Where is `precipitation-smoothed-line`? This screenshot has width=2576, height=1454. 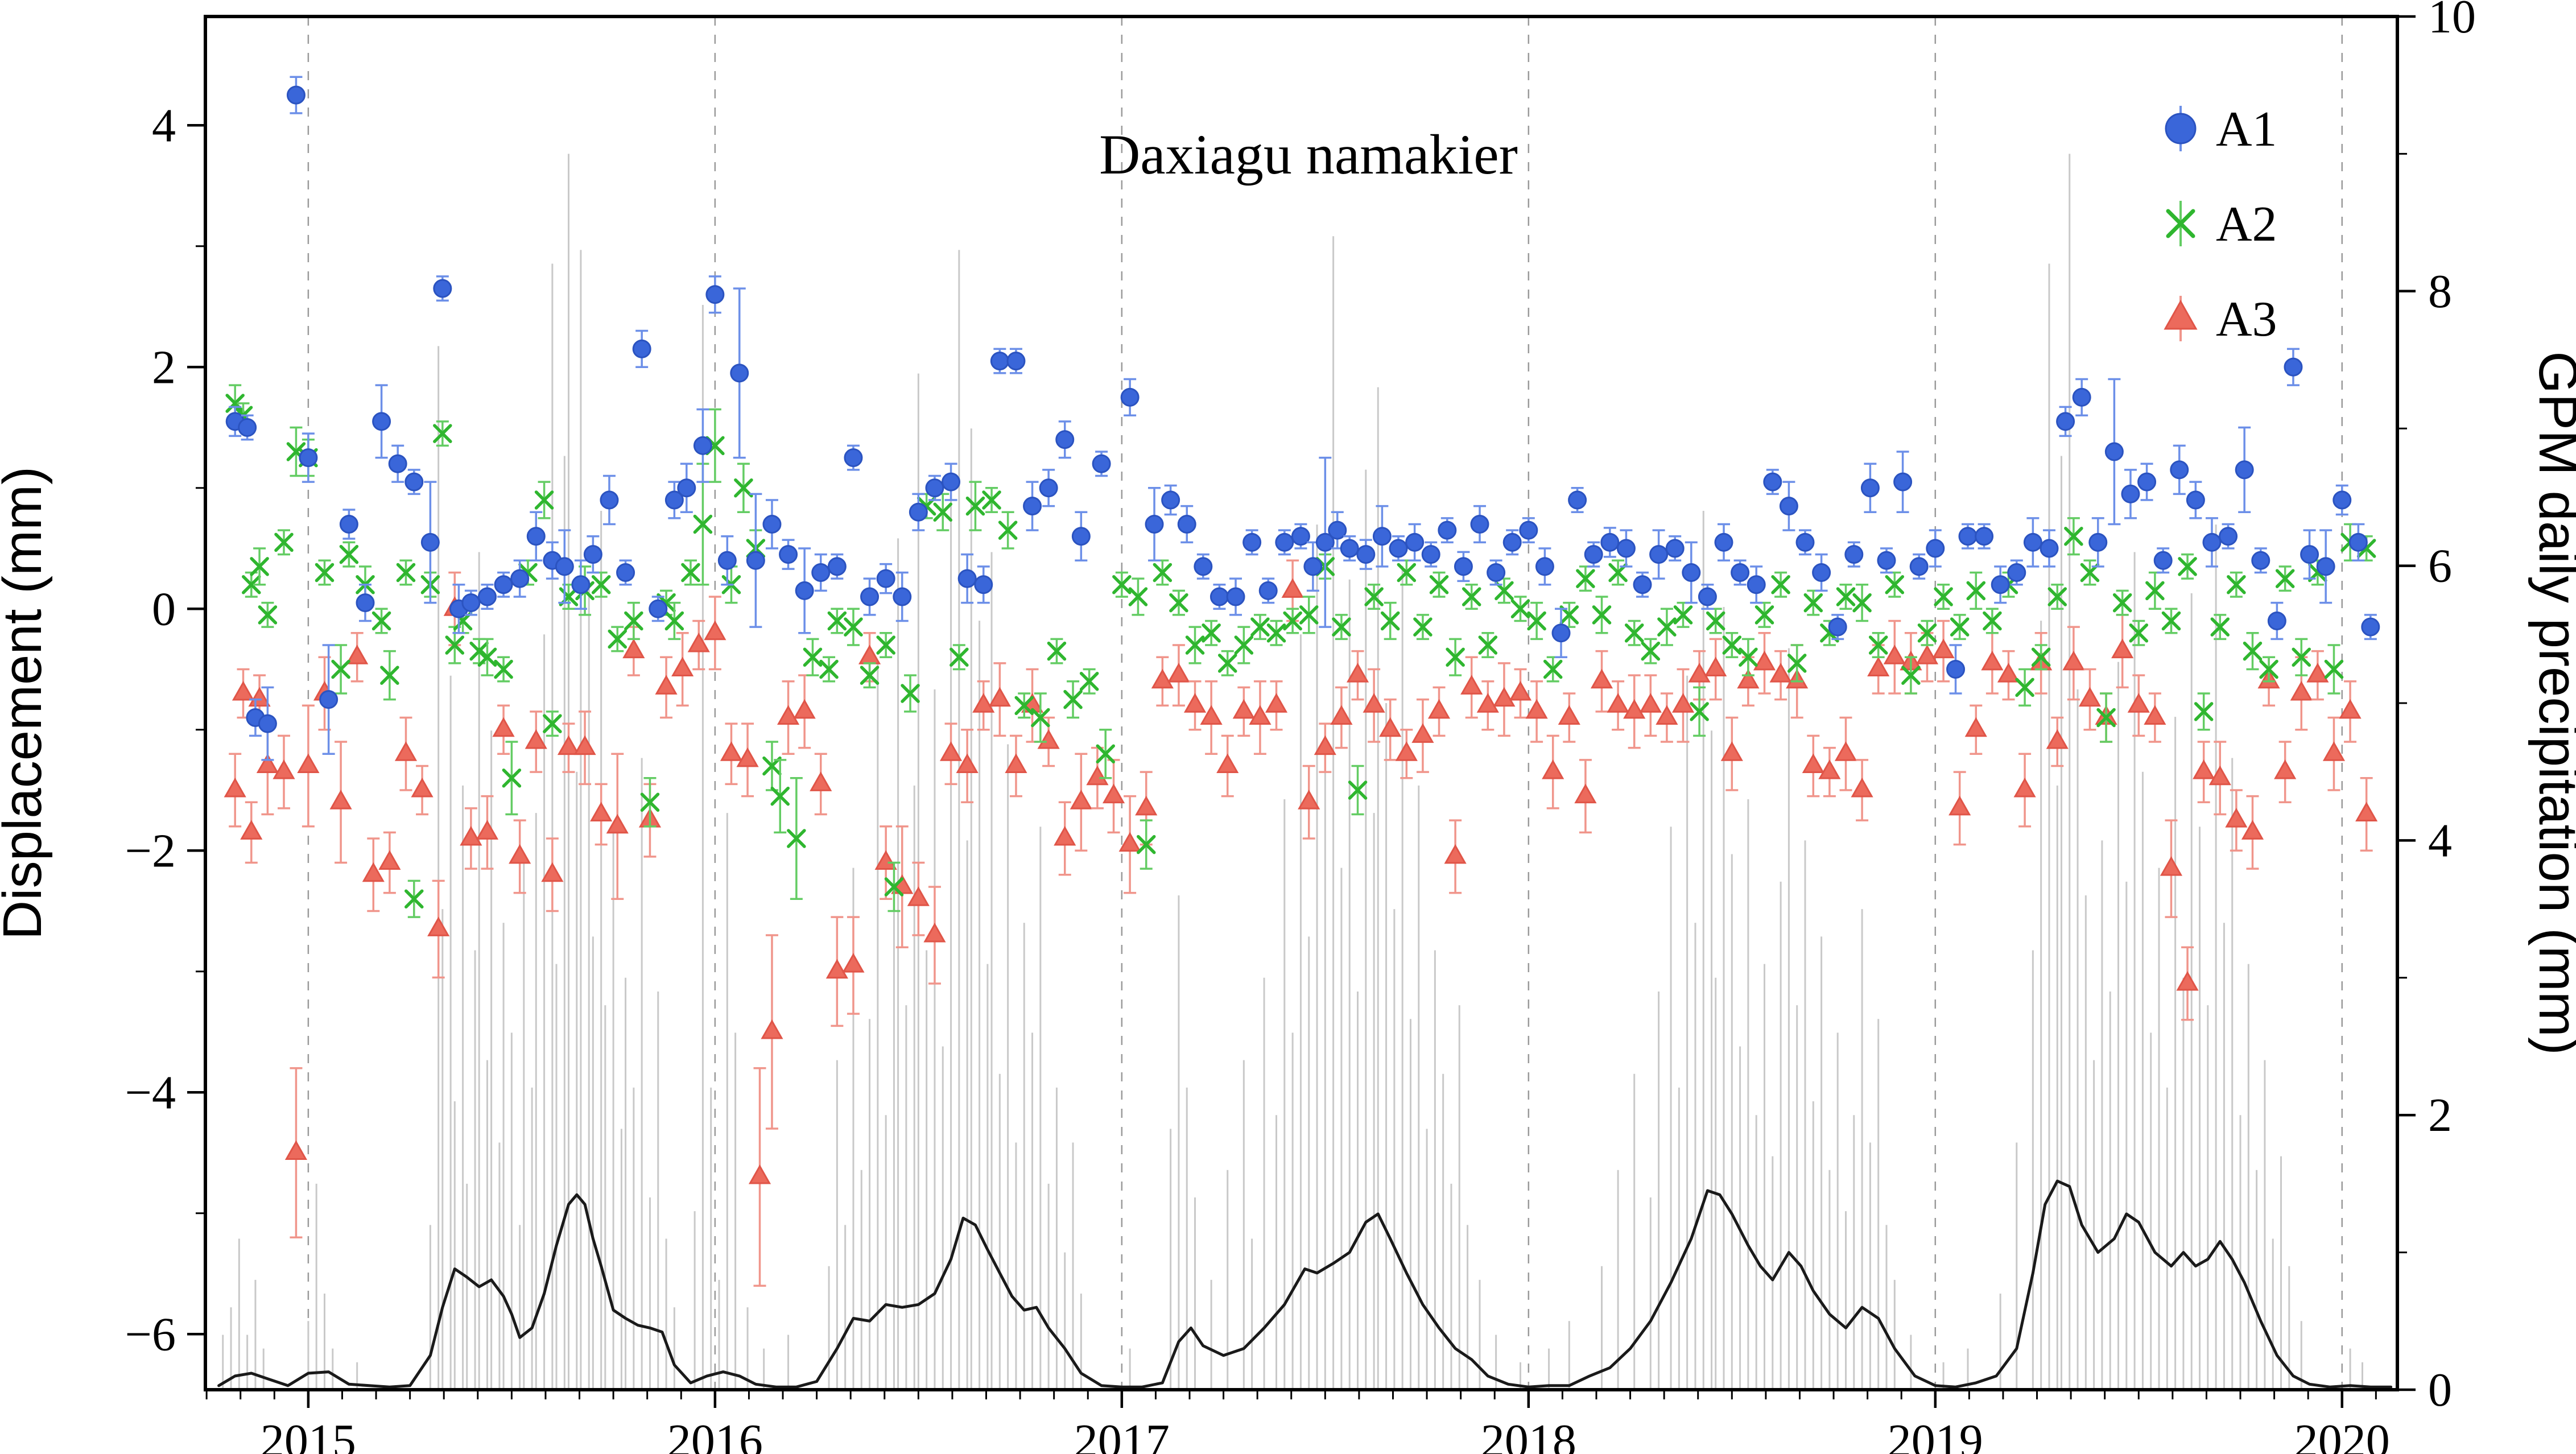 precipitation-smoothed-line is located at coordinates (1305, 1284).